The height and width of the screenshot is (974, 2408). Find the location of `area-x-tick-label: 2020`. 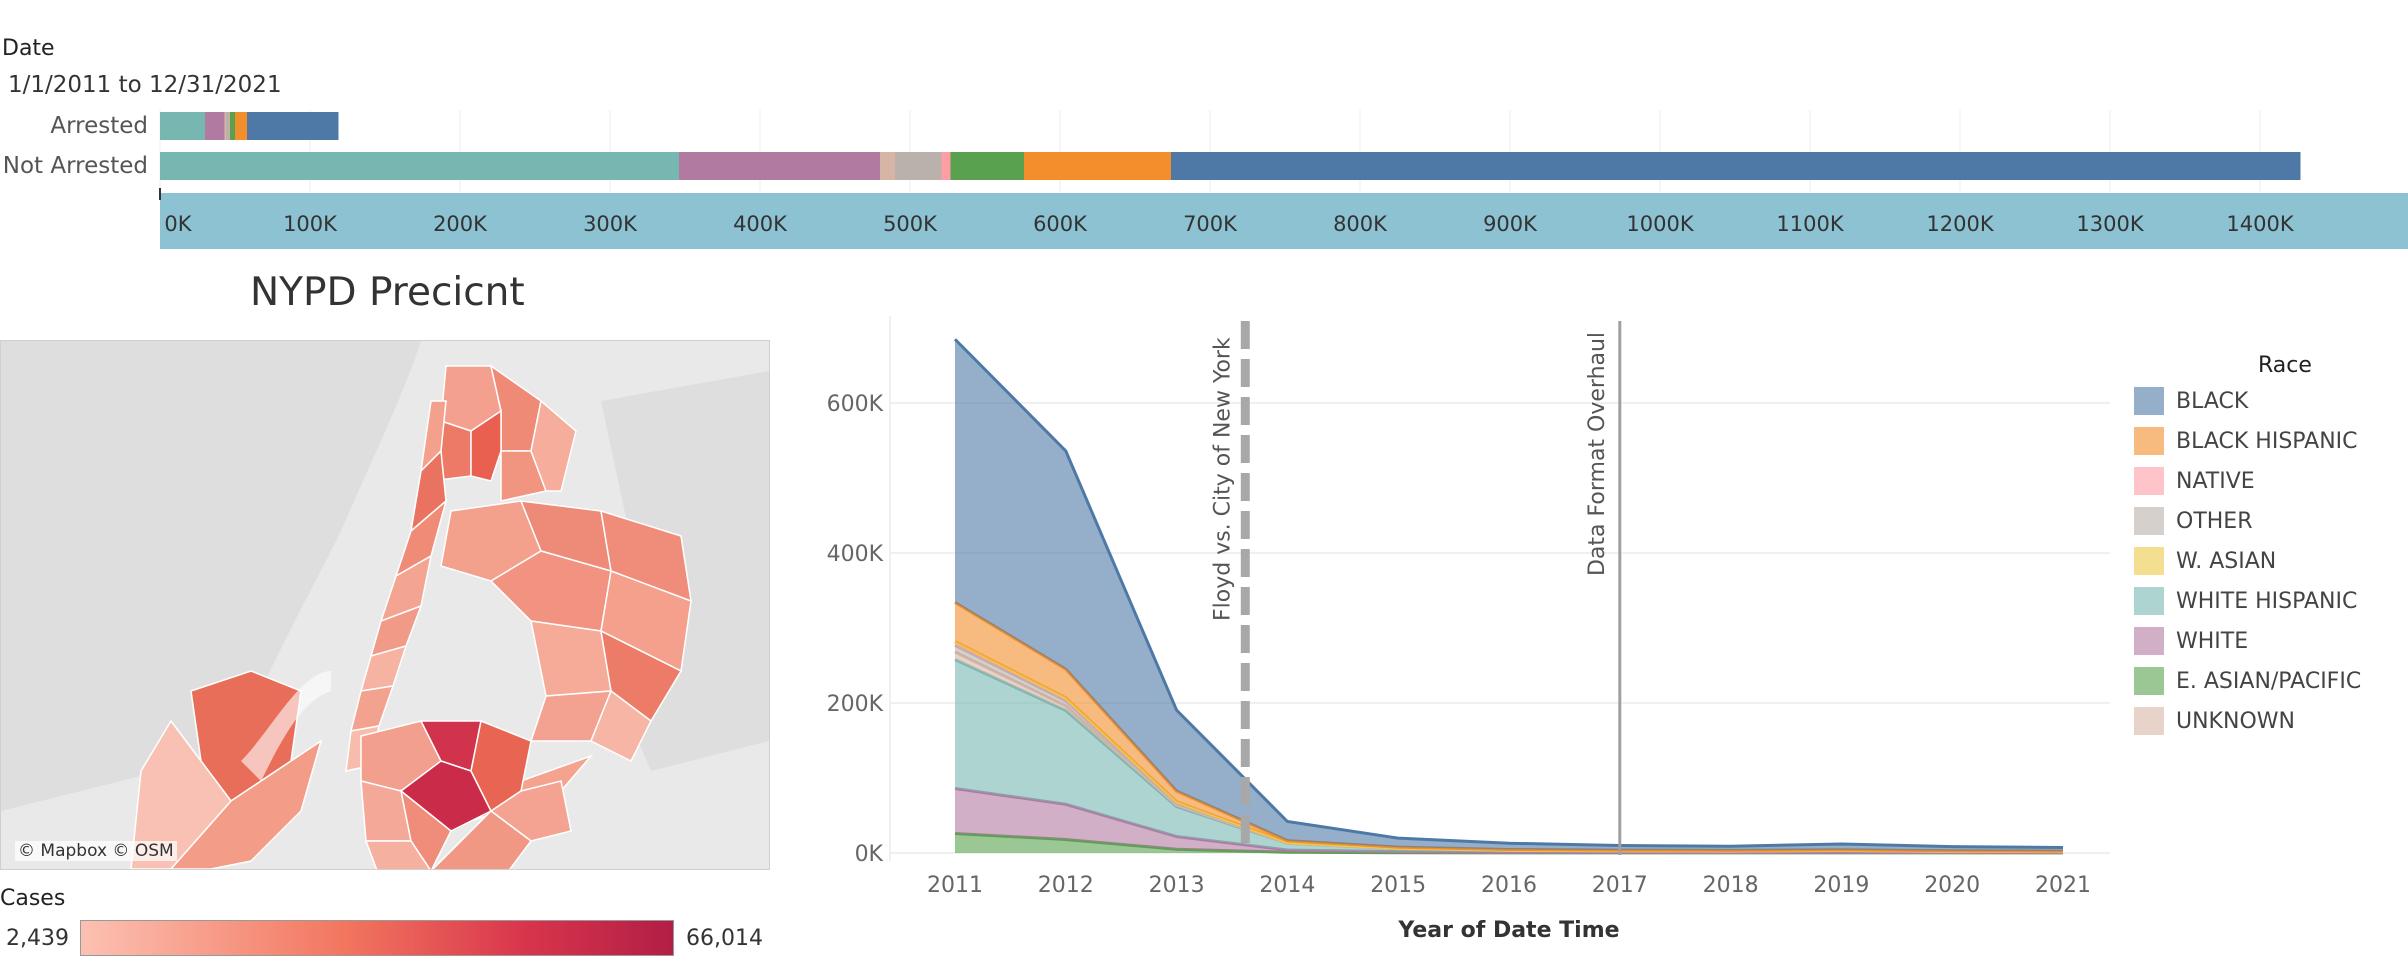

area-x-tick-label: 2020 is located at coordinates (1952, 885).